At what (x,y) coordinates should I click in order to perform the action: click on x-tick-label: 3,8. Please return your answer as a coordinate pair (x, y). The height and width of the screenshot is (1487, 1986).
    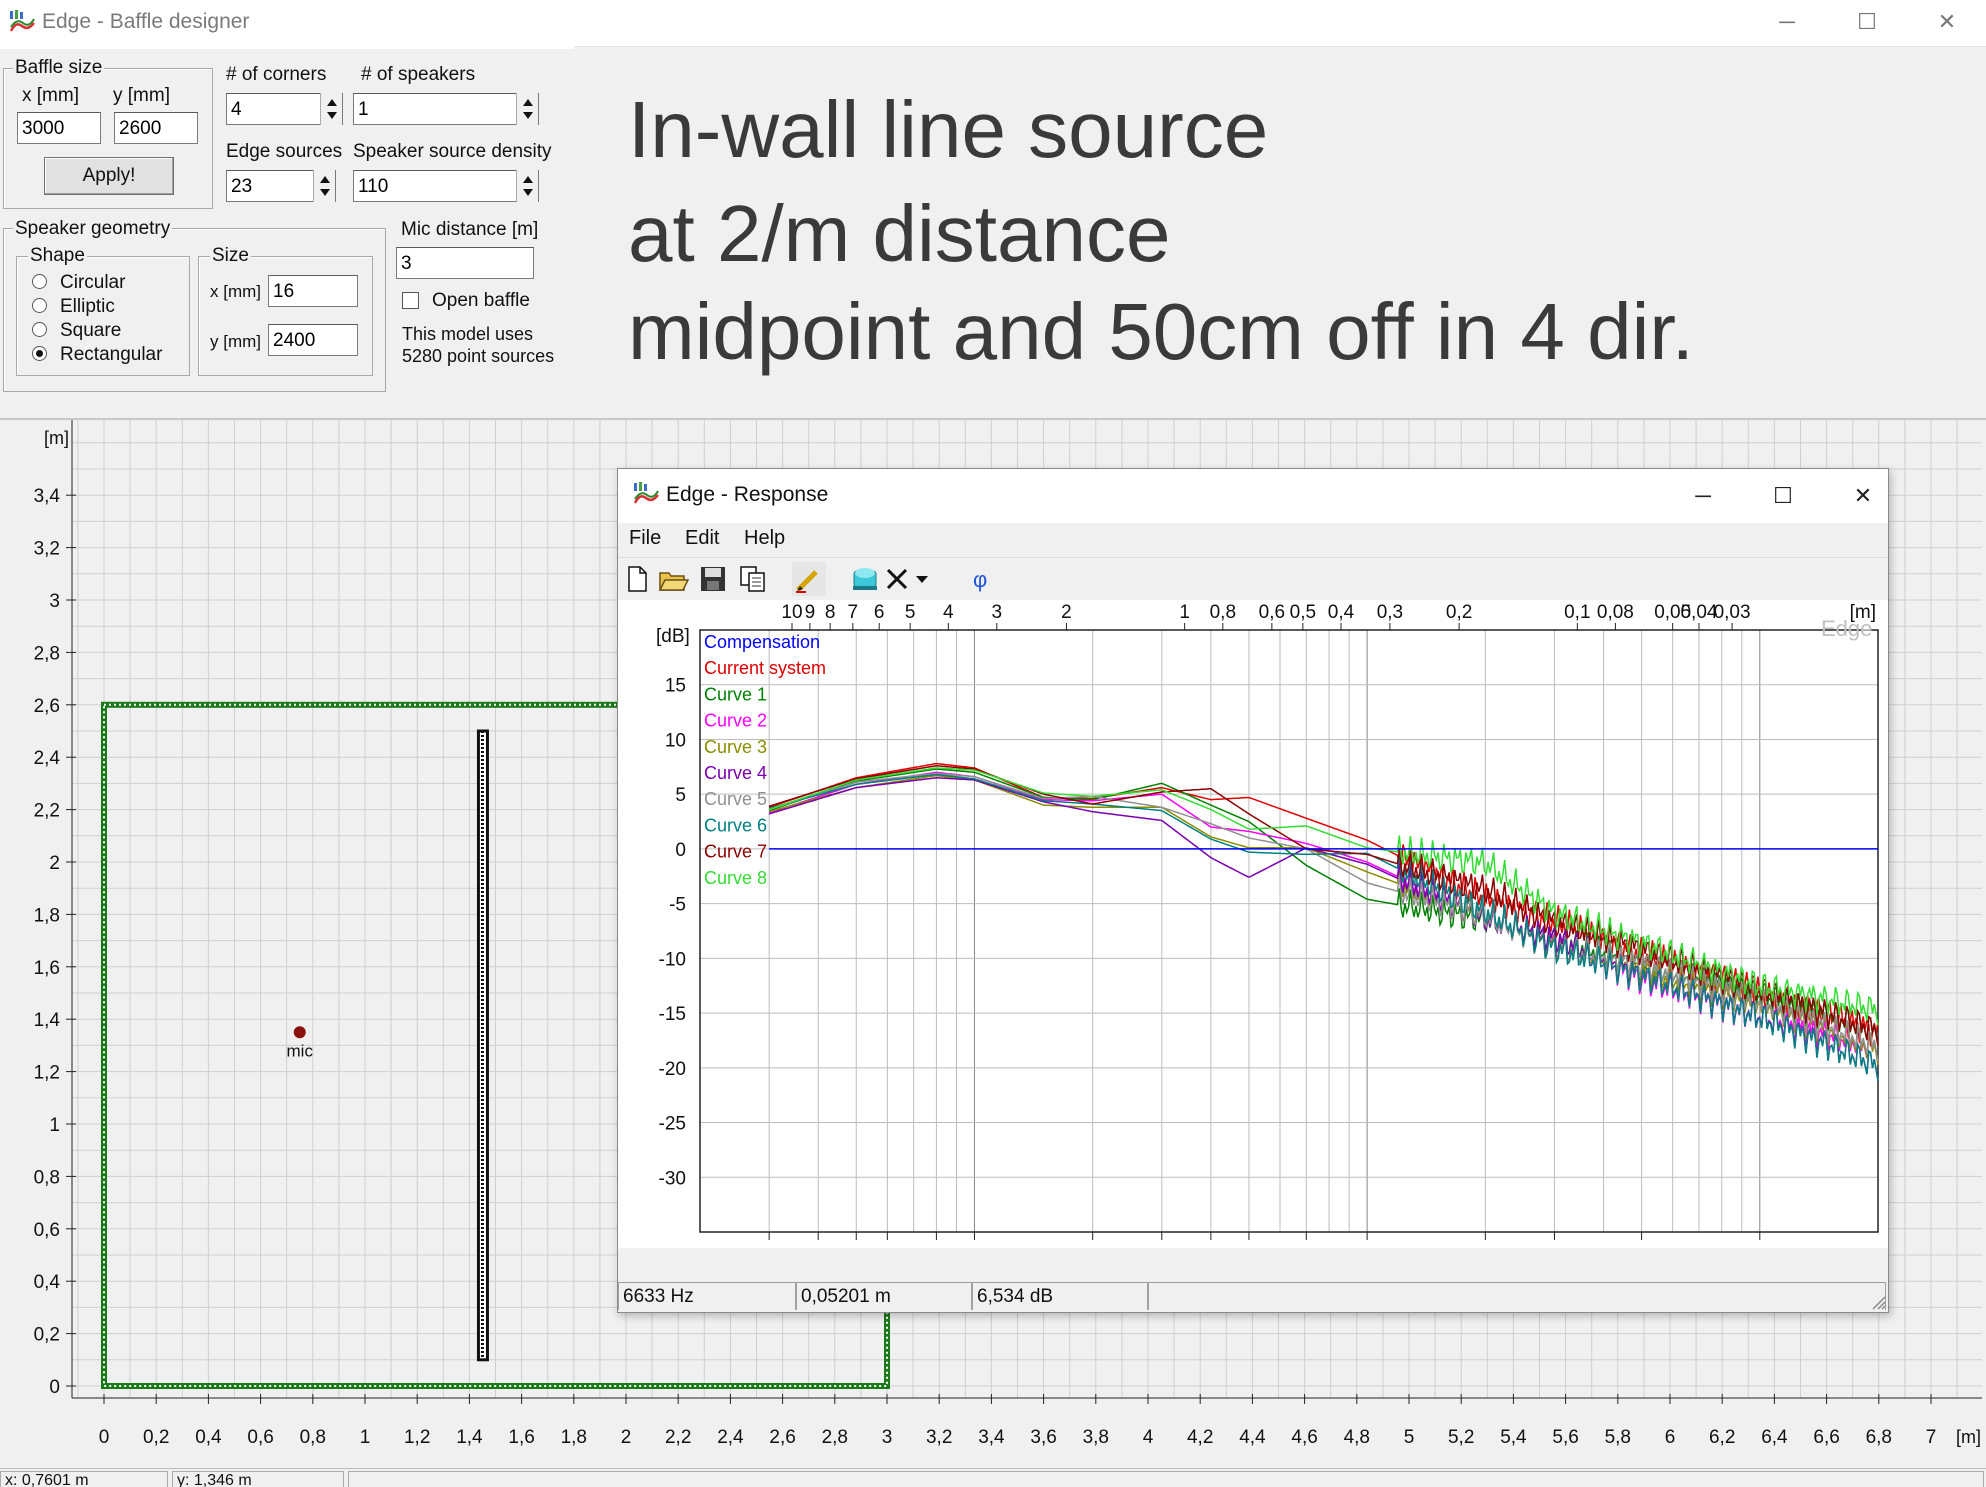
    Looking at the image, I should click on (1096, 1437).